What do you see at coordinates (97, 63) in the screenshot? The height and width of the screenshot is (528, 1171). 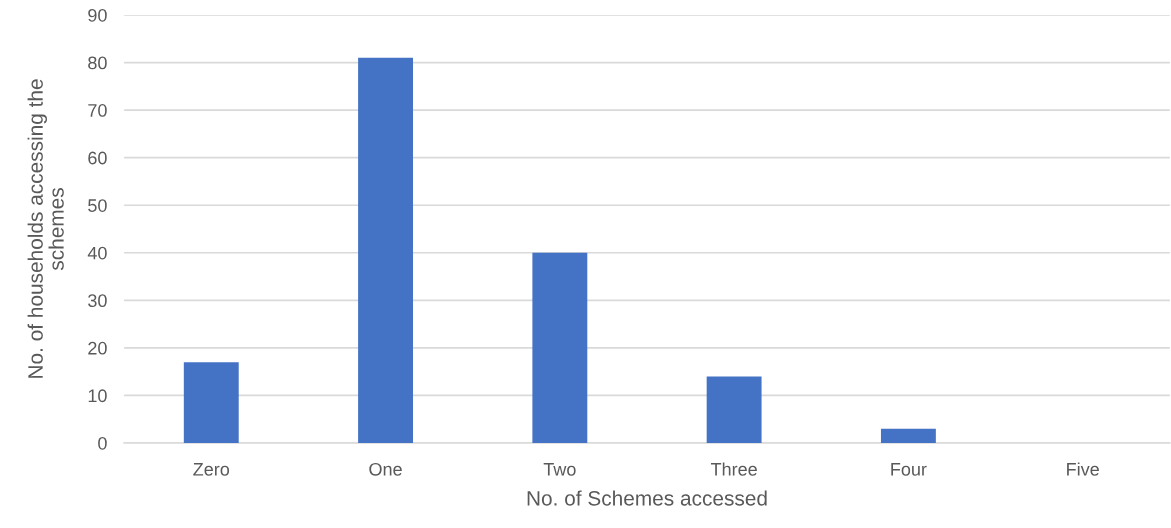 I see `y-tick-label: 80` at bounding box center [97, 63].